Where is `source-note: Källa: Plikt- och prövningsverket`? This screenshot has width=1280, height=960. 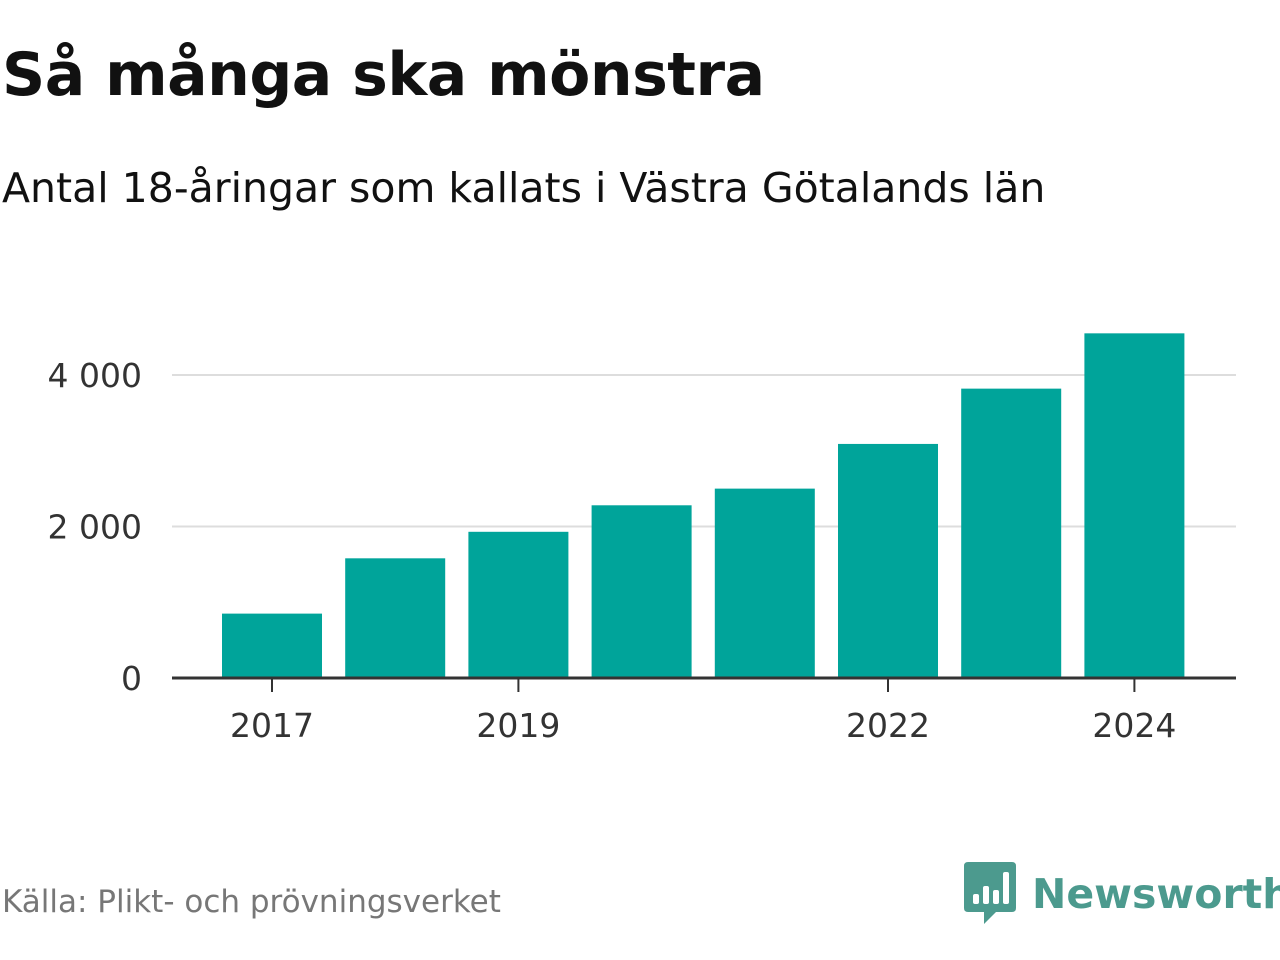
source-note: Källa: Plikt- och prövningsverket is located at coordinates (251, 902).